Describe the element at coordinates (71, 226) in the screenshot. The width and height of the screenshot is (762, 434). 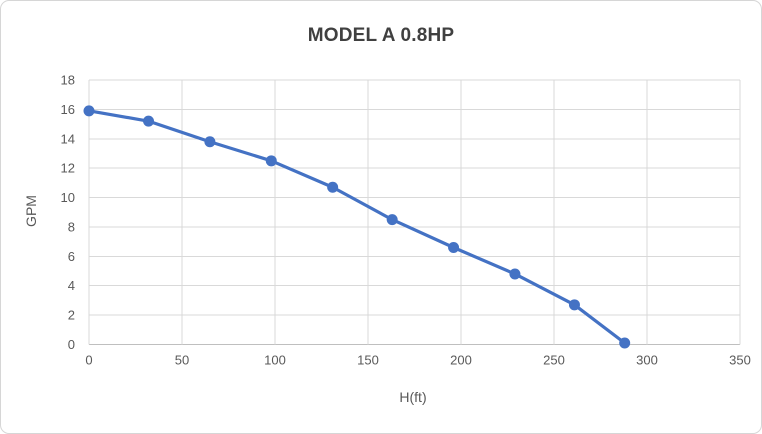
I see `y-tick-label: 8` at that location.